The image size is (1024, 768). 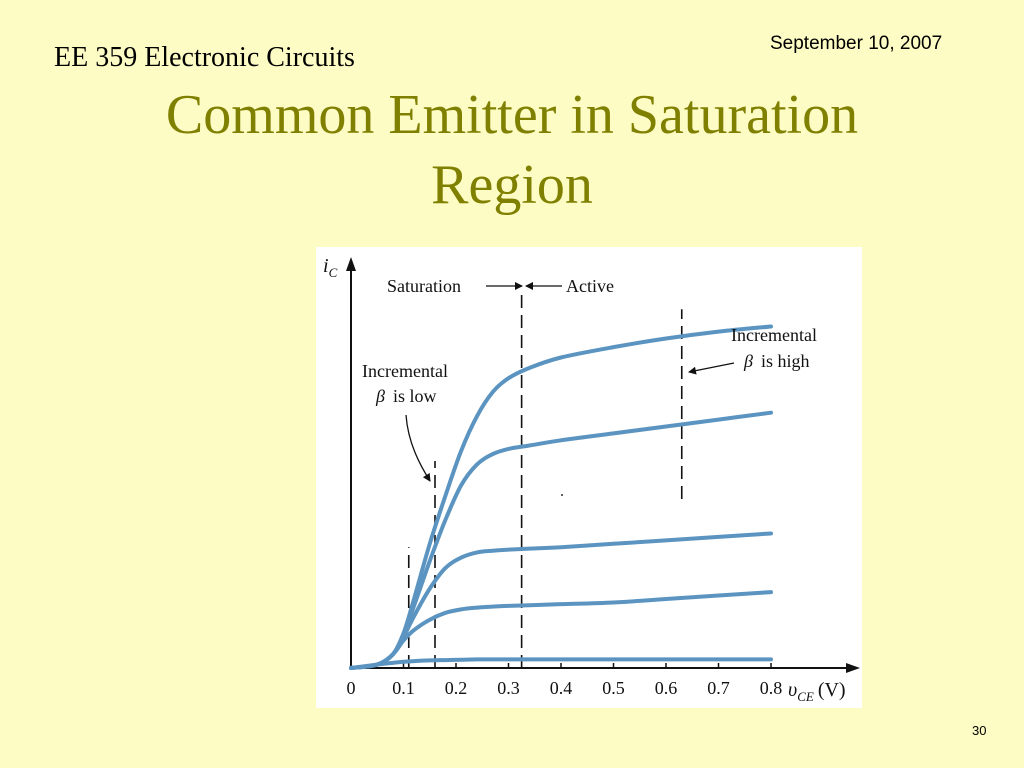 I want to click on saturation-label: Saturation, so click(x=424, y=286).